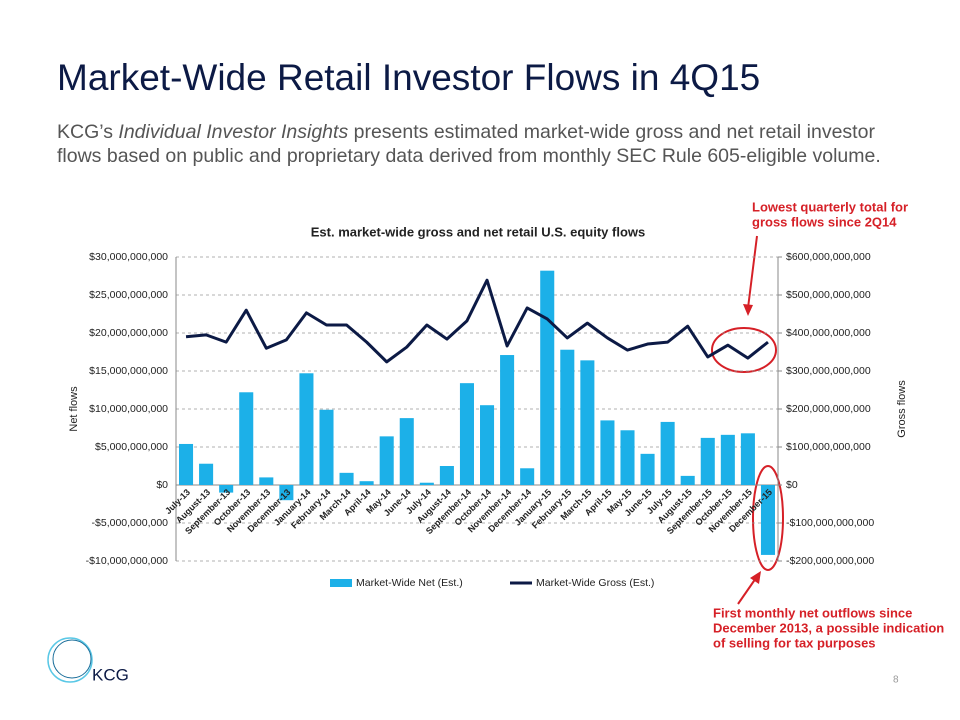 This screenshot has height=720, width=960. What do you see at coordinates (74, 409) in the screenshot?
I see `y-axis-label: Net flows` at bounding box center [74, 409].